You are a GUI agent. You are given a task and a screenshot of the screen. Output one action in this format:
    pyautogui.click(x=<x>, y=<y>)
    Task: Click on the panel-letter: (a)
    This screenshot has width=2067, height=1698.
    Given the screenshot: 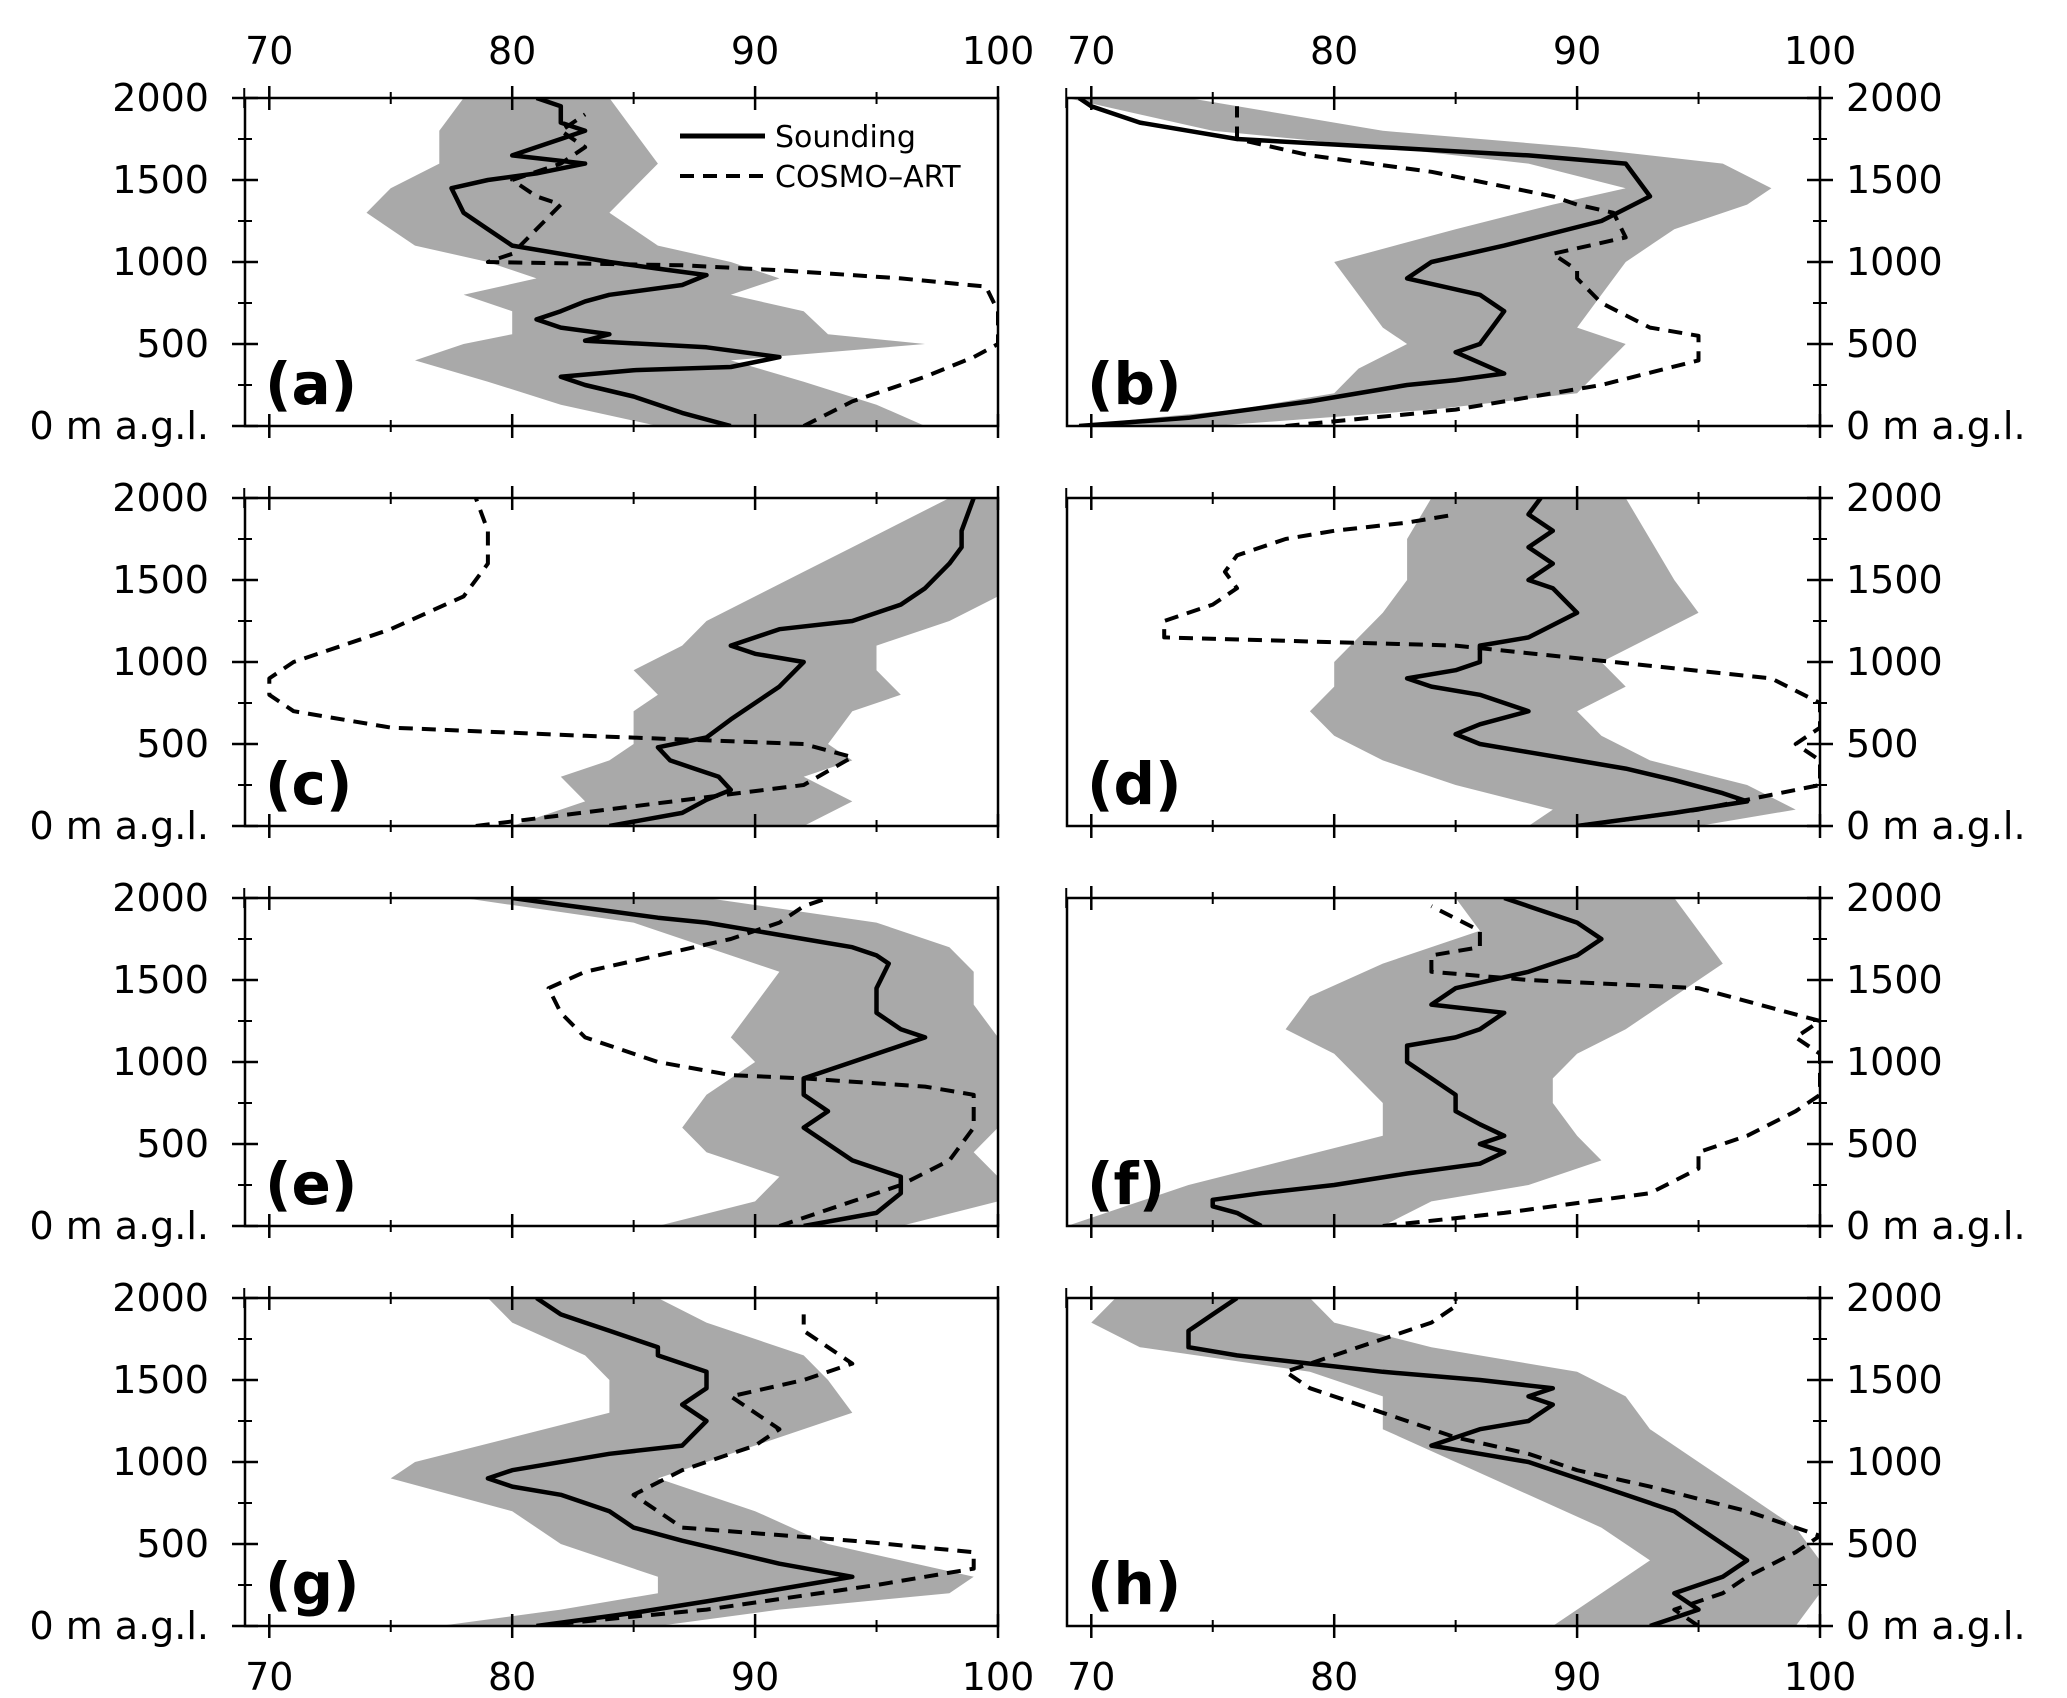 What is the action you would take?
    pyautogui.click(x=311, y=384)
    